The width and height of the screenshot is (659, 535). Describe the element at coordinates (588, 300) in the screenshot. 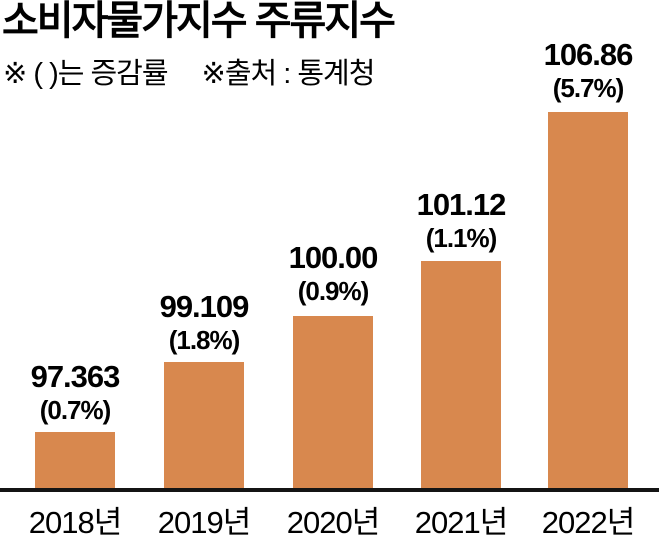

I see `bar-2022` at that location.